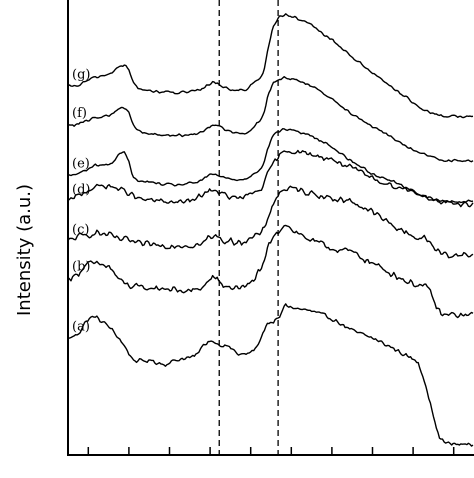 The image size is (474, 478). I want to click on series-label-a: (a), so click(81, 327).